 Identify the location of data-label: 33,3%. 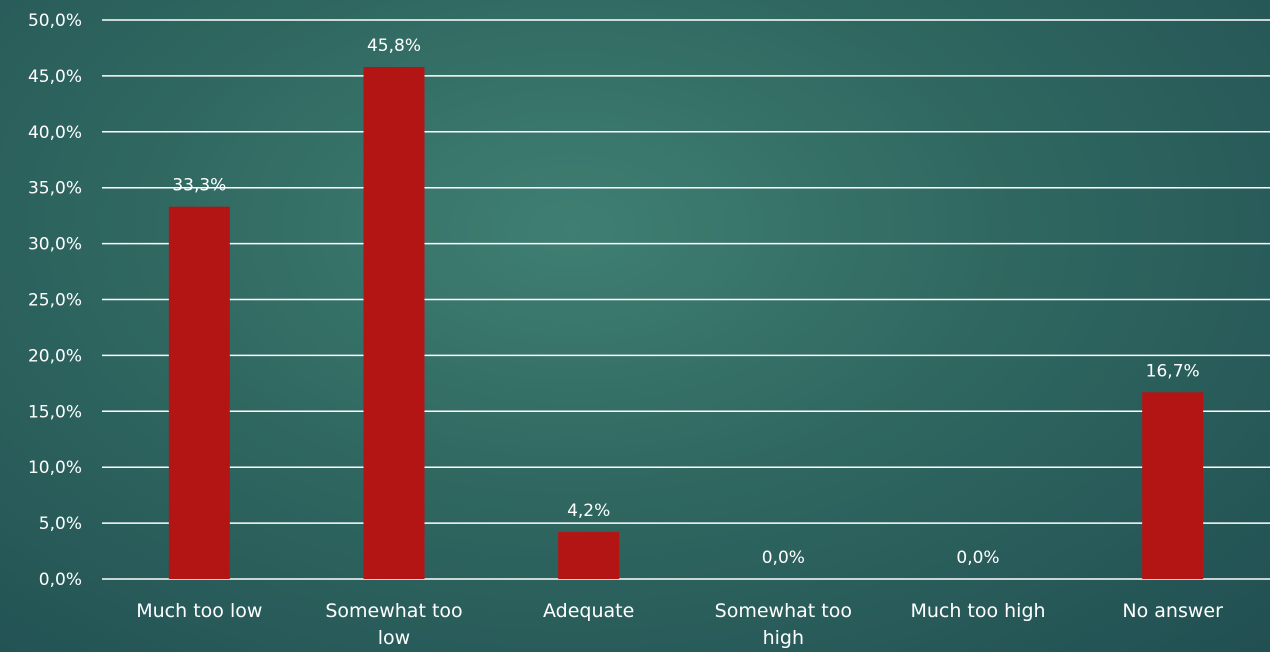
(199, 186).